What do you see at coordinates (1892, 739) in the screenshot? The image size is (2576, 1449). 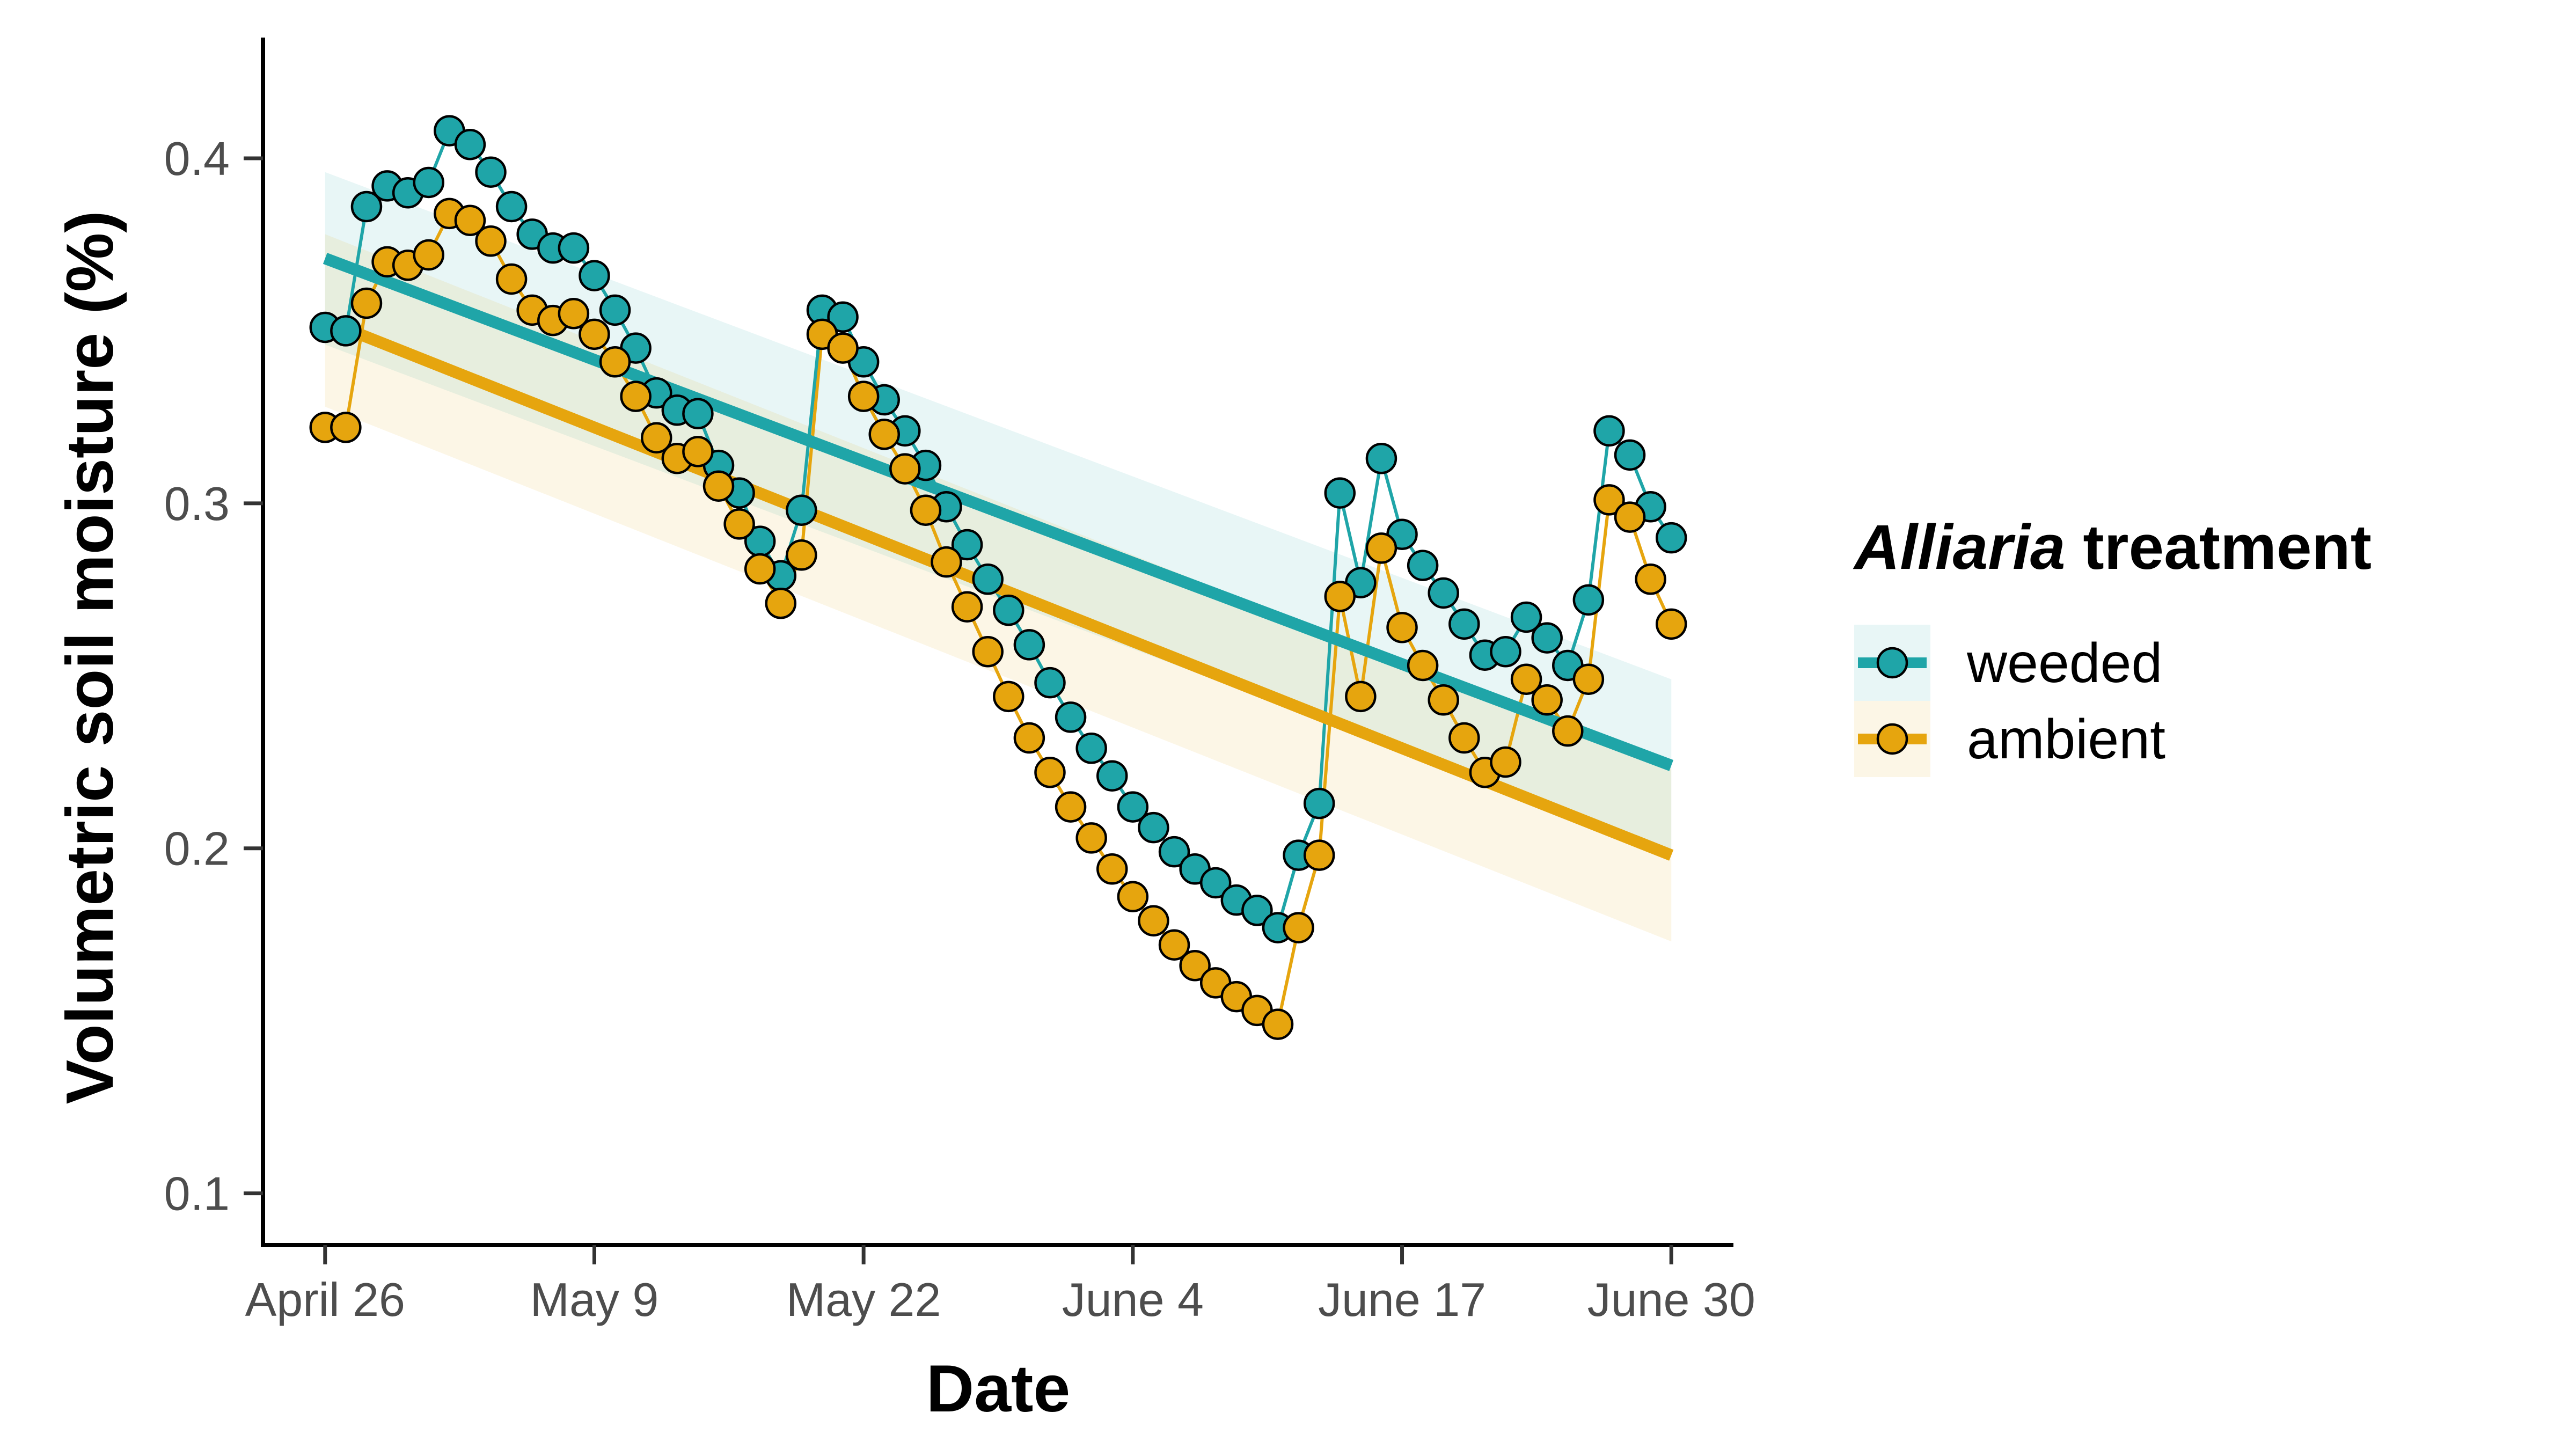 I see `legend-key-point-ambient` at bounding box center [1892, 739].